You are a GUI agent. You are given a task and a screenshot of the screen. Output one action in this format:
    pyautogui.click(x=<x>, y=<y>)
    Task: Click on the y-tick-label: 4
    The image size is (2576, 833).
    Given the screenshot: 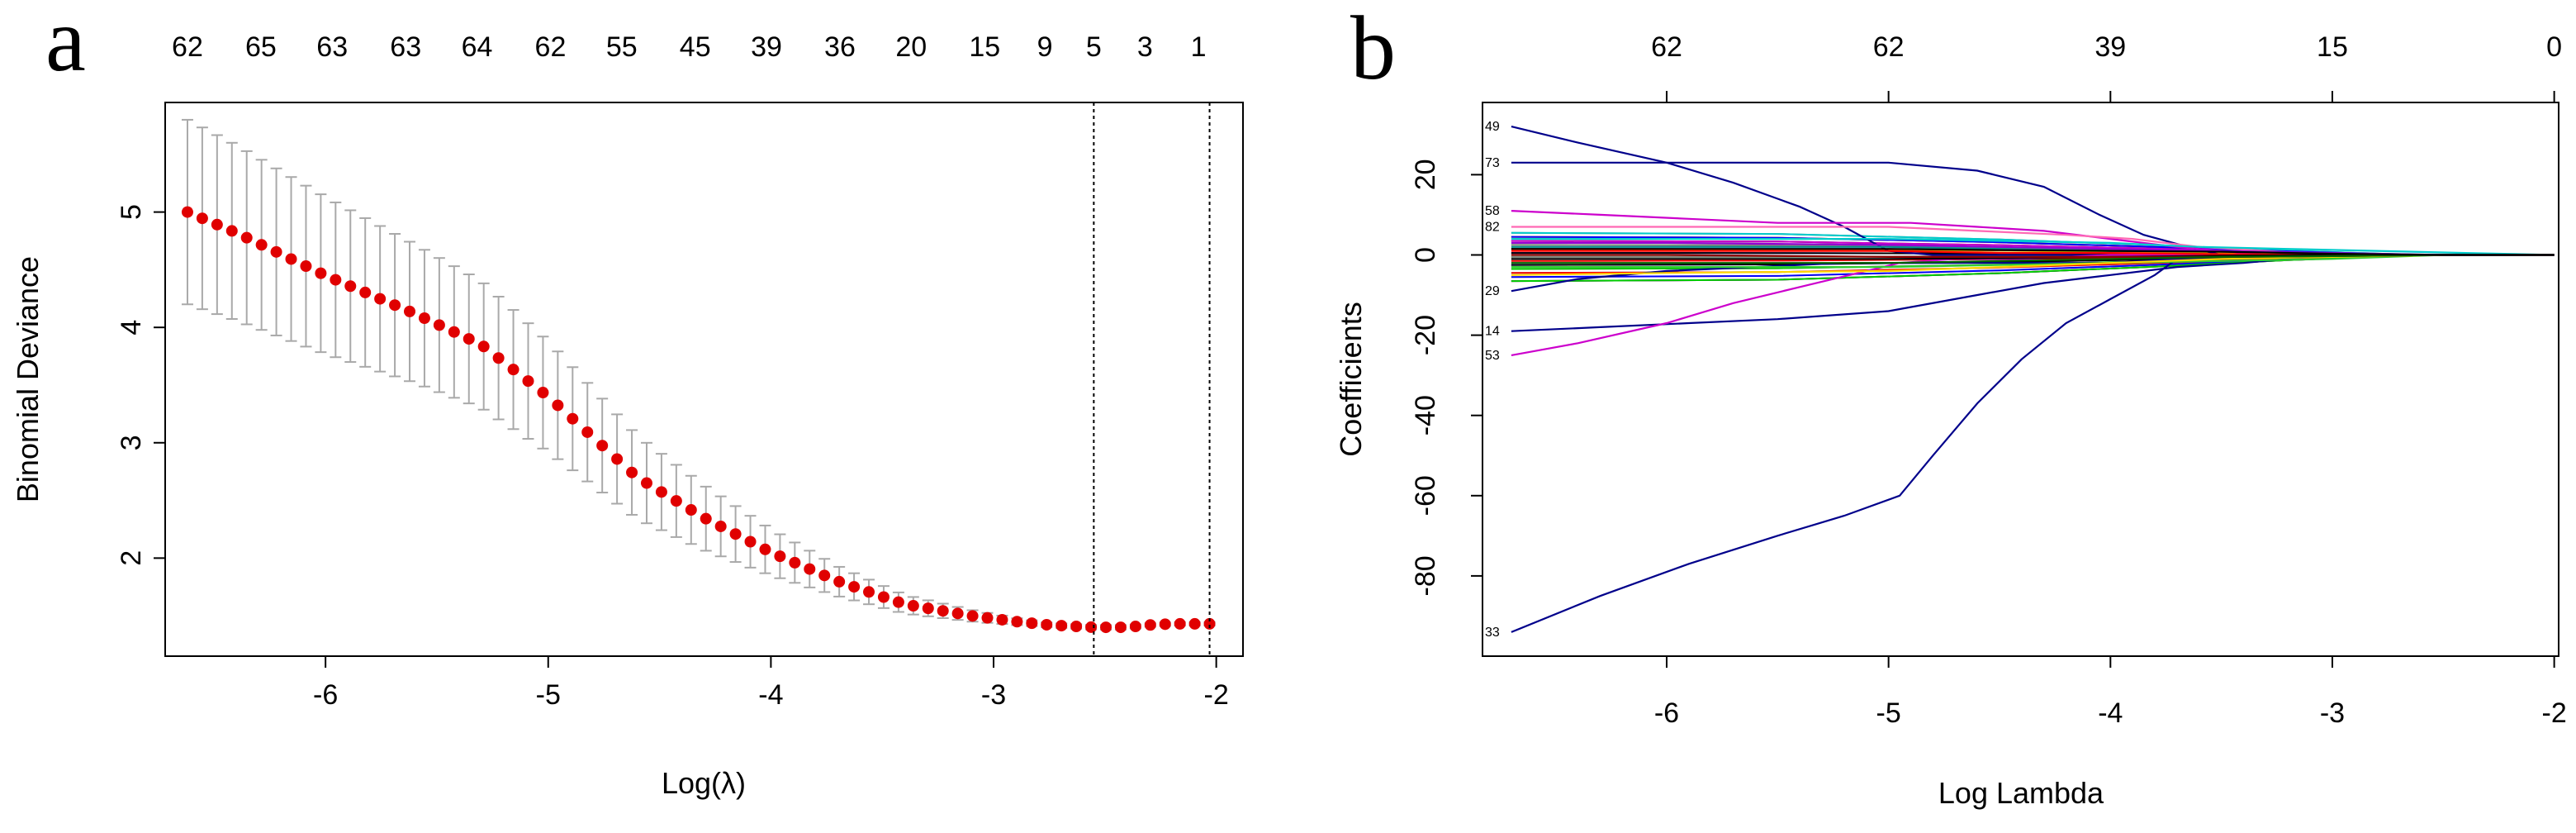 What is the action you would take?
    pyautogui.click(x=131, y=328)
    